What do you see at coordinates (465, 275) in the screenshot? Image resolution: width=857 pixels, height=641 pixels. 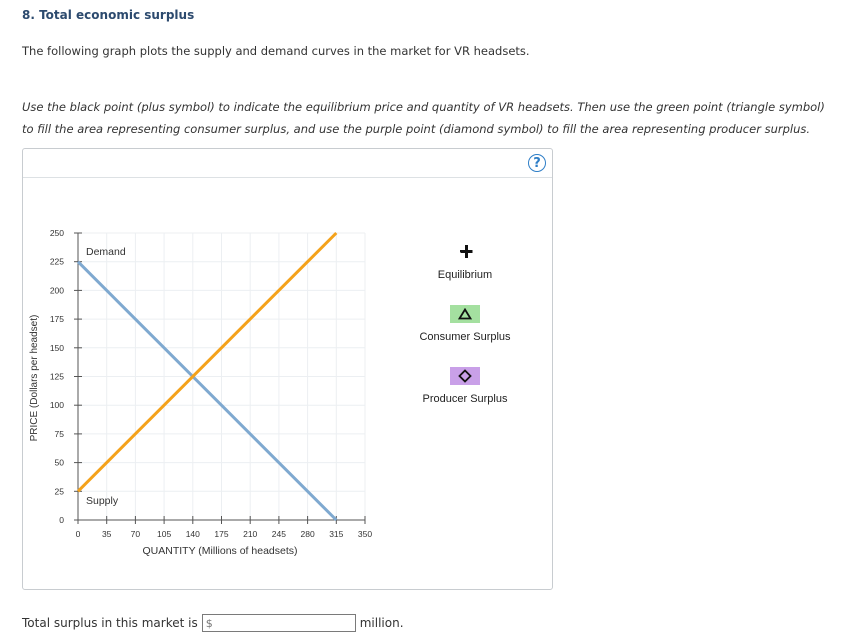 I see `equilibrium-label: Equilibrium` at bounding box center [465, 275].